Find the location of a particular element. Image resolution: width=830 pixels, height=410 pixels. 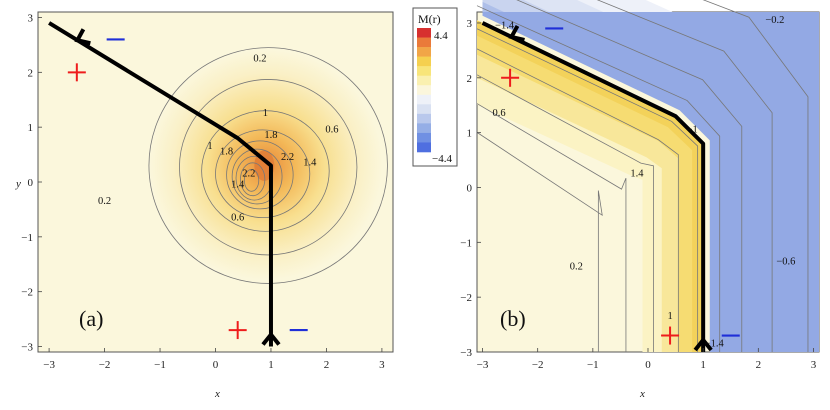

panel-a-tag: (a) is located at coordinates (91, 318).